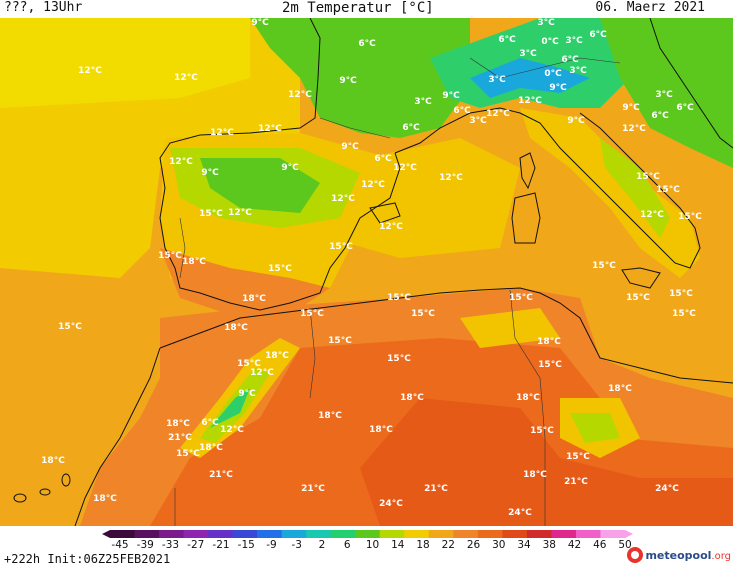 Image resolution: width=733 pixels, height=566 pixels. I want to click on sardinia-coastline, so click(526, 218).